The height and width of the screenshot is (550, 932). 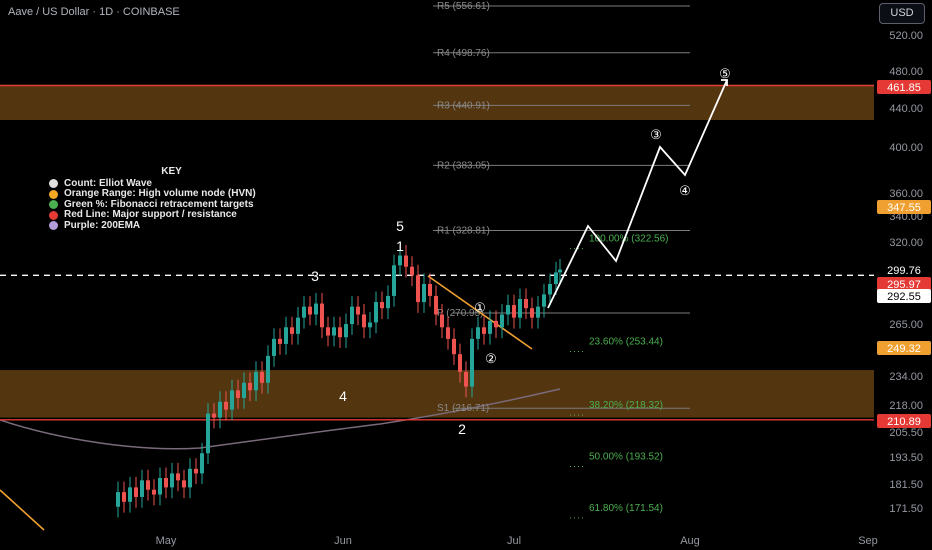 What do you see at coordinates (637, 194) in the screenshot?
I see `projection-path` at bounding box center [637, 194].